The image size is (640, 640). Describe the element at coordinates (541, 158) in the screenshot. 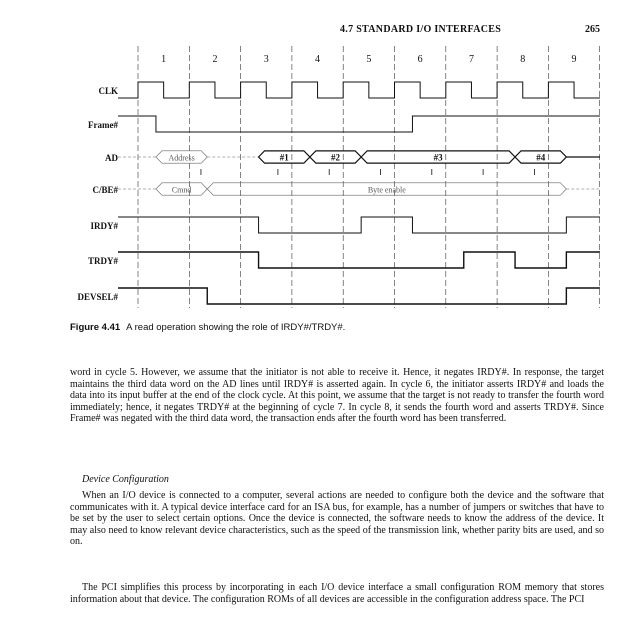

I see `bus-value-label: #4` at that location.